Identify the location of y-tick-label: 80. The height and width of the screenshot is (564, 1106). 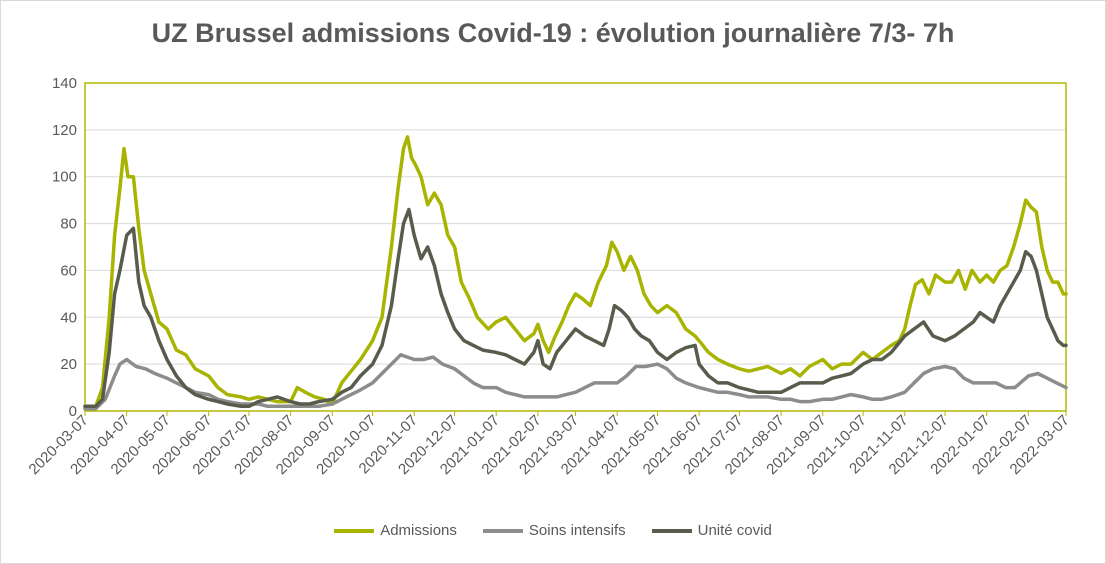
(68, 224).